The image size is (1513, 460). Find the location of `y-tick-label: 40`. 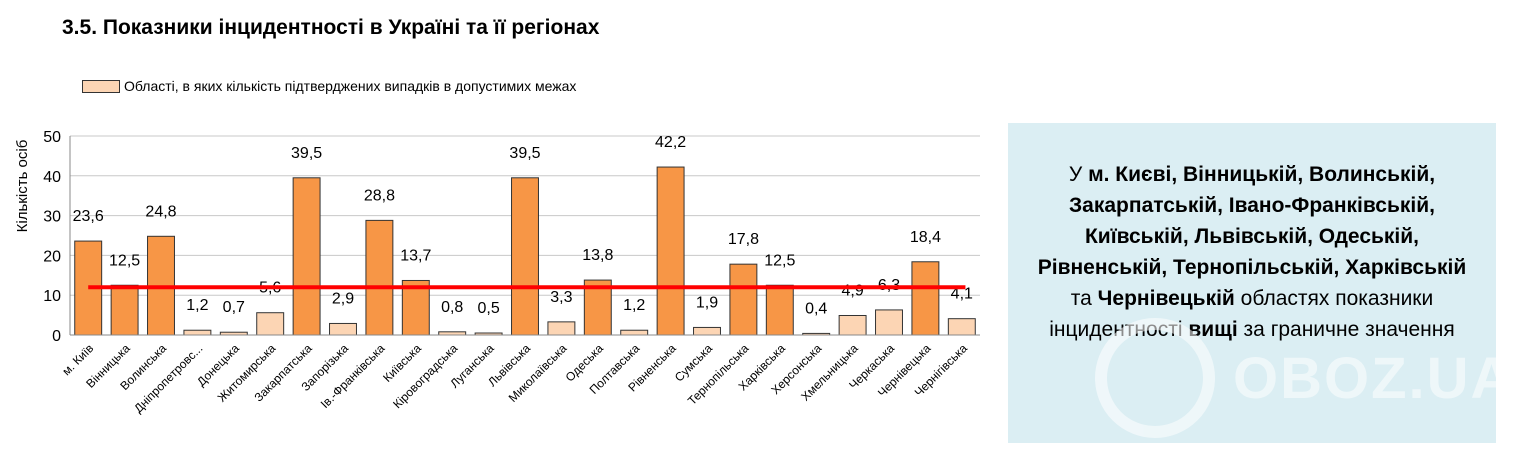

y-tick-label: 40 is located at coordinates (52, 177).